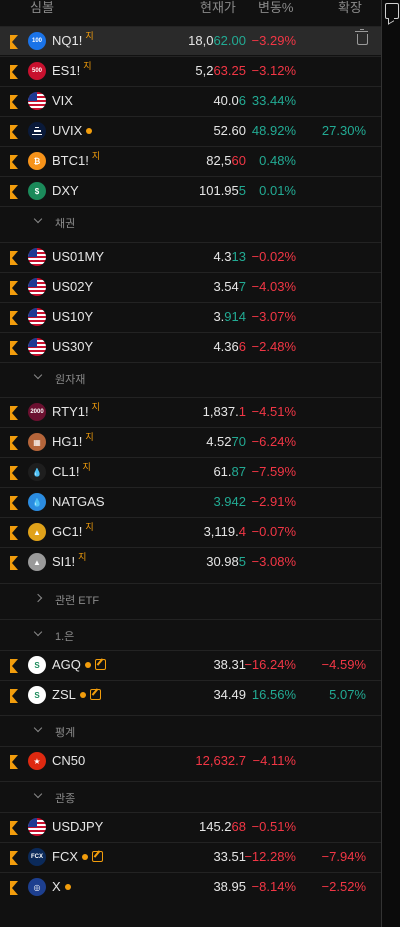  Describe the element at coordinates (390, 463) in the screenshot. I see `right-toolbar` at that location.